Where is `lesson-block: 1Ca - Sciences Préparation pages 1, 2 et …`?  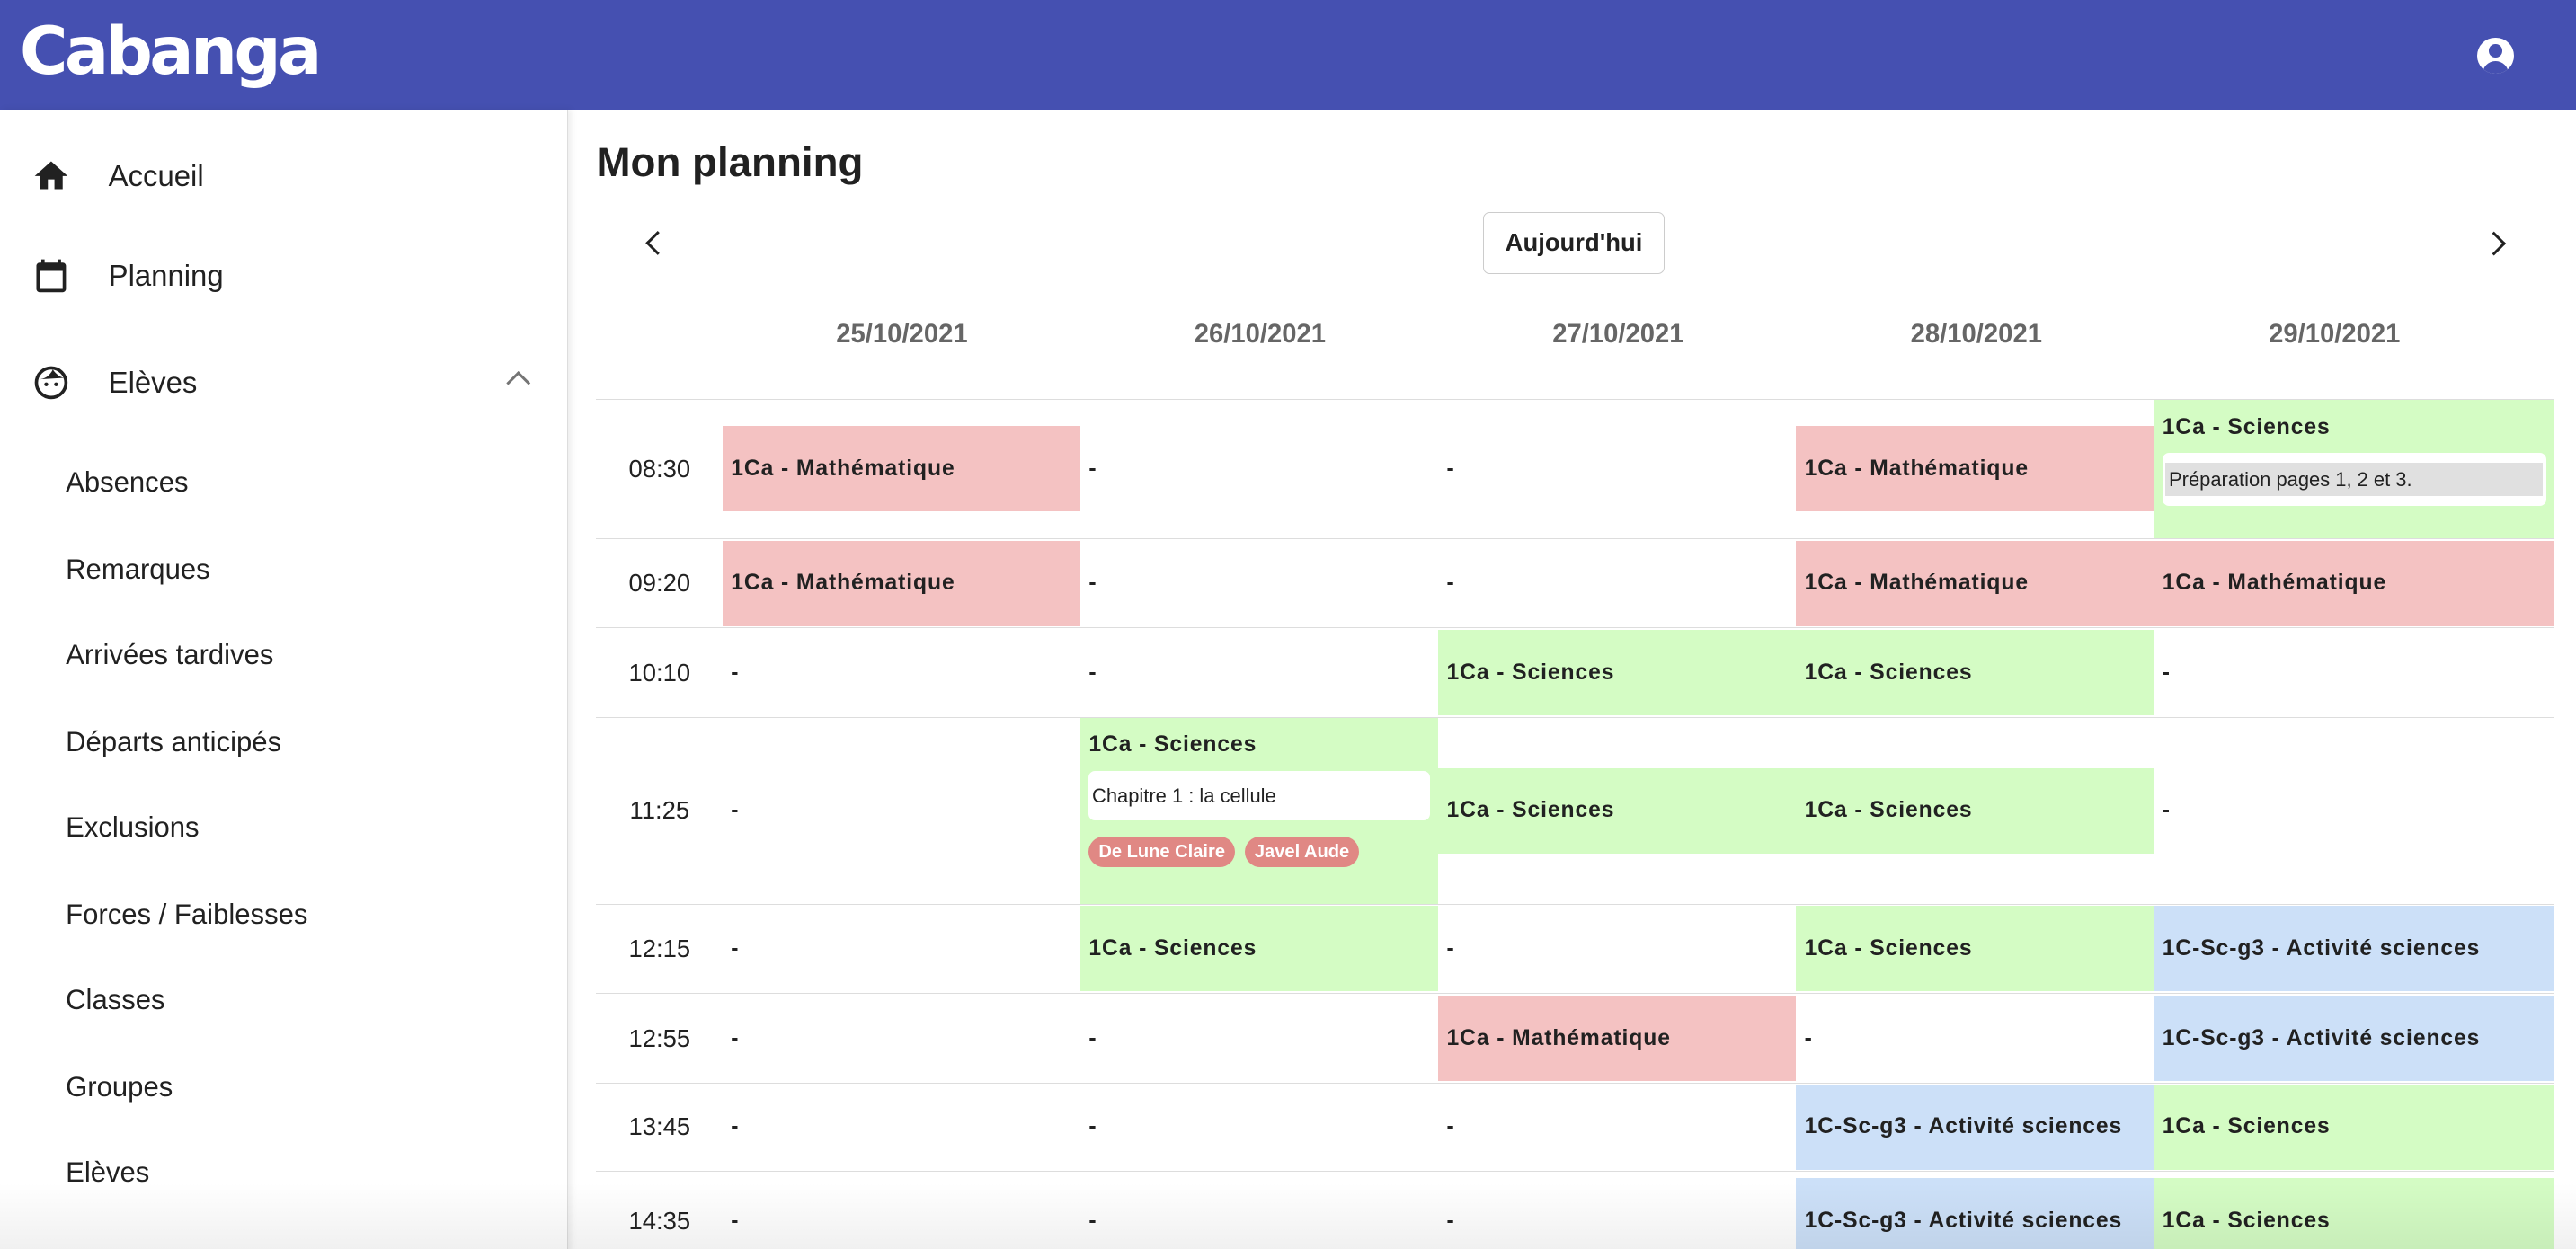 lesson-block: 1Ca - Sciences Préparation pages 1, 2 et … is located at coordinates (2354, 469).